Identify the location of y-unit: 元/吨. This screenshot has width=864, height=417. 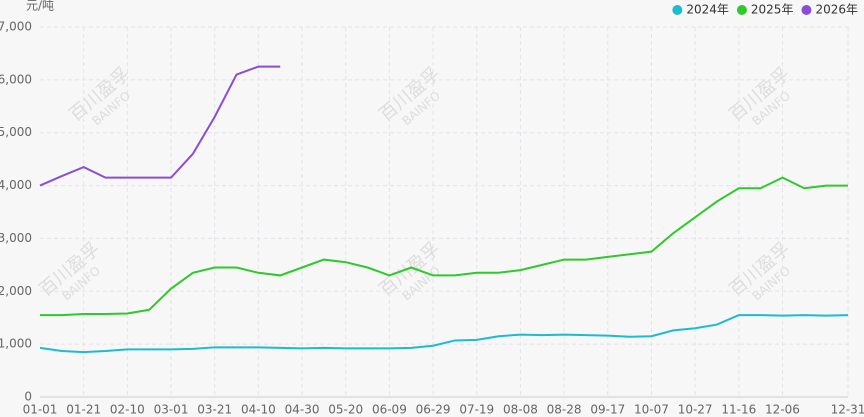
(40, 6).